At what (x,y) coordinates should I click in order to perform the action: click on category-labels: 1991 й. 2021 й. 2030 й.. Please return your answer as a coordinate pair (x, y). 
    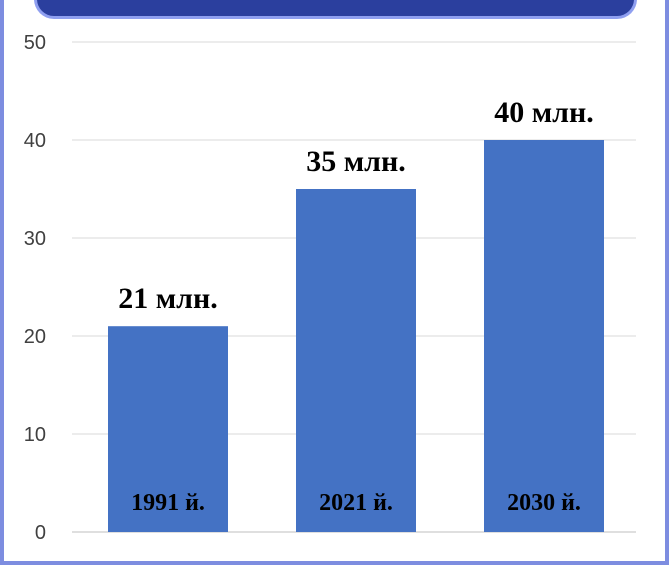
    Looking at the image, I should click on (356, 503).